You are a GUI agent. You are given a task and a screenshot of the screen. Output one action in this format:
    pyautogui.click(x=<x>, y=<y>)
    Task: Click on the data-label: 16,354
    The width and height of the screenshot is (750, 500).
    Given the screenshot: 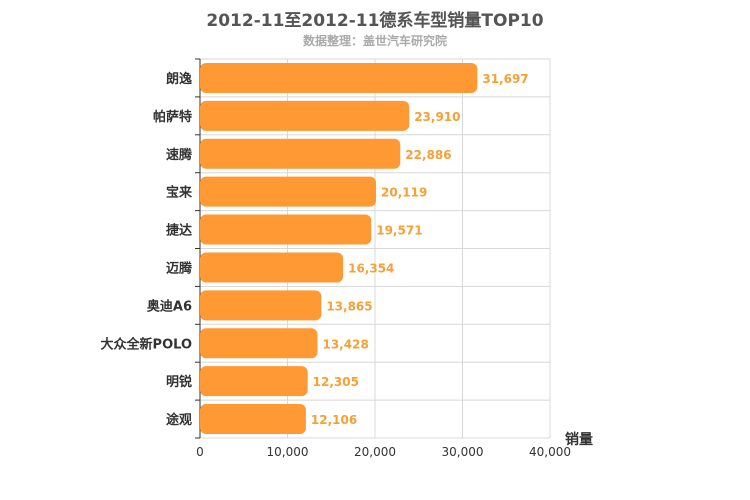 What is the action you would take?
    pyautogui.click(x=371, y=268)
    